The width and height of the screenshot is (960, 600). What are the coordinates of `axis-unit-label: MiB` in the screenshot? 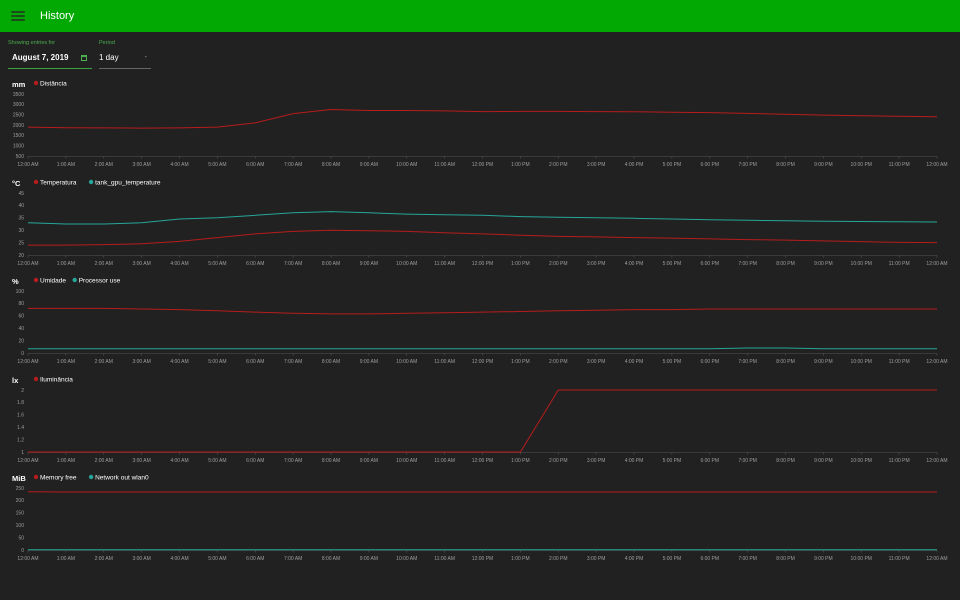 It's located at (19, 478).